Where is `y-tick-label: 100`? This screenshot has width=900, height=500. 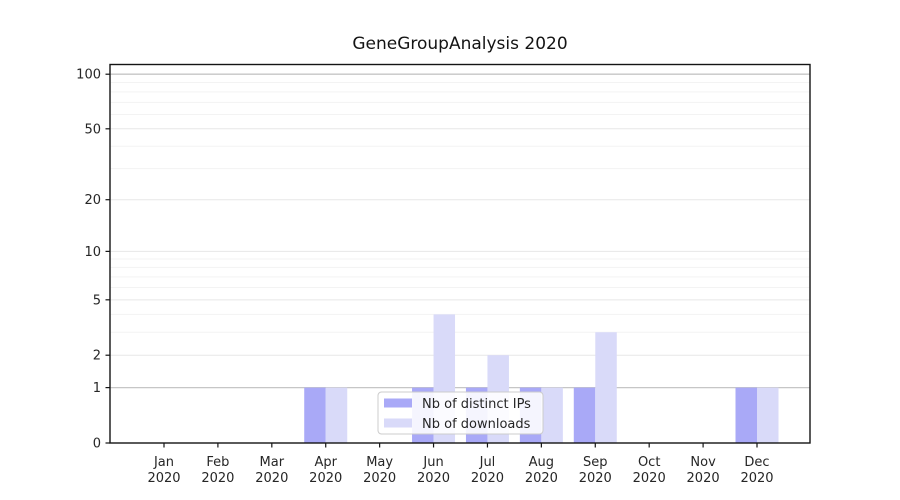
y-tick-label: 100 is located at coordinates (88, 75).